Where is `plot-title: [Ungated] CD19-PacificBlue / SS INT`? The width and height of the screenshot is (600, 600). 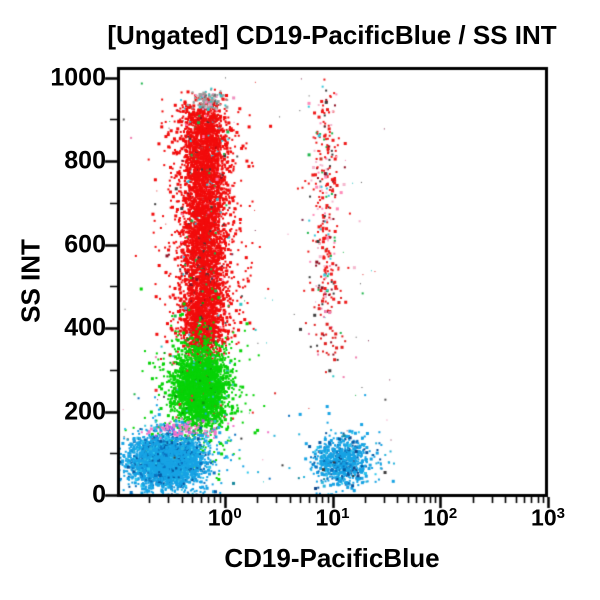 plot-title: [Ungated] CD19-PacificBlue / SS INT is located at coordinates (332, 35).